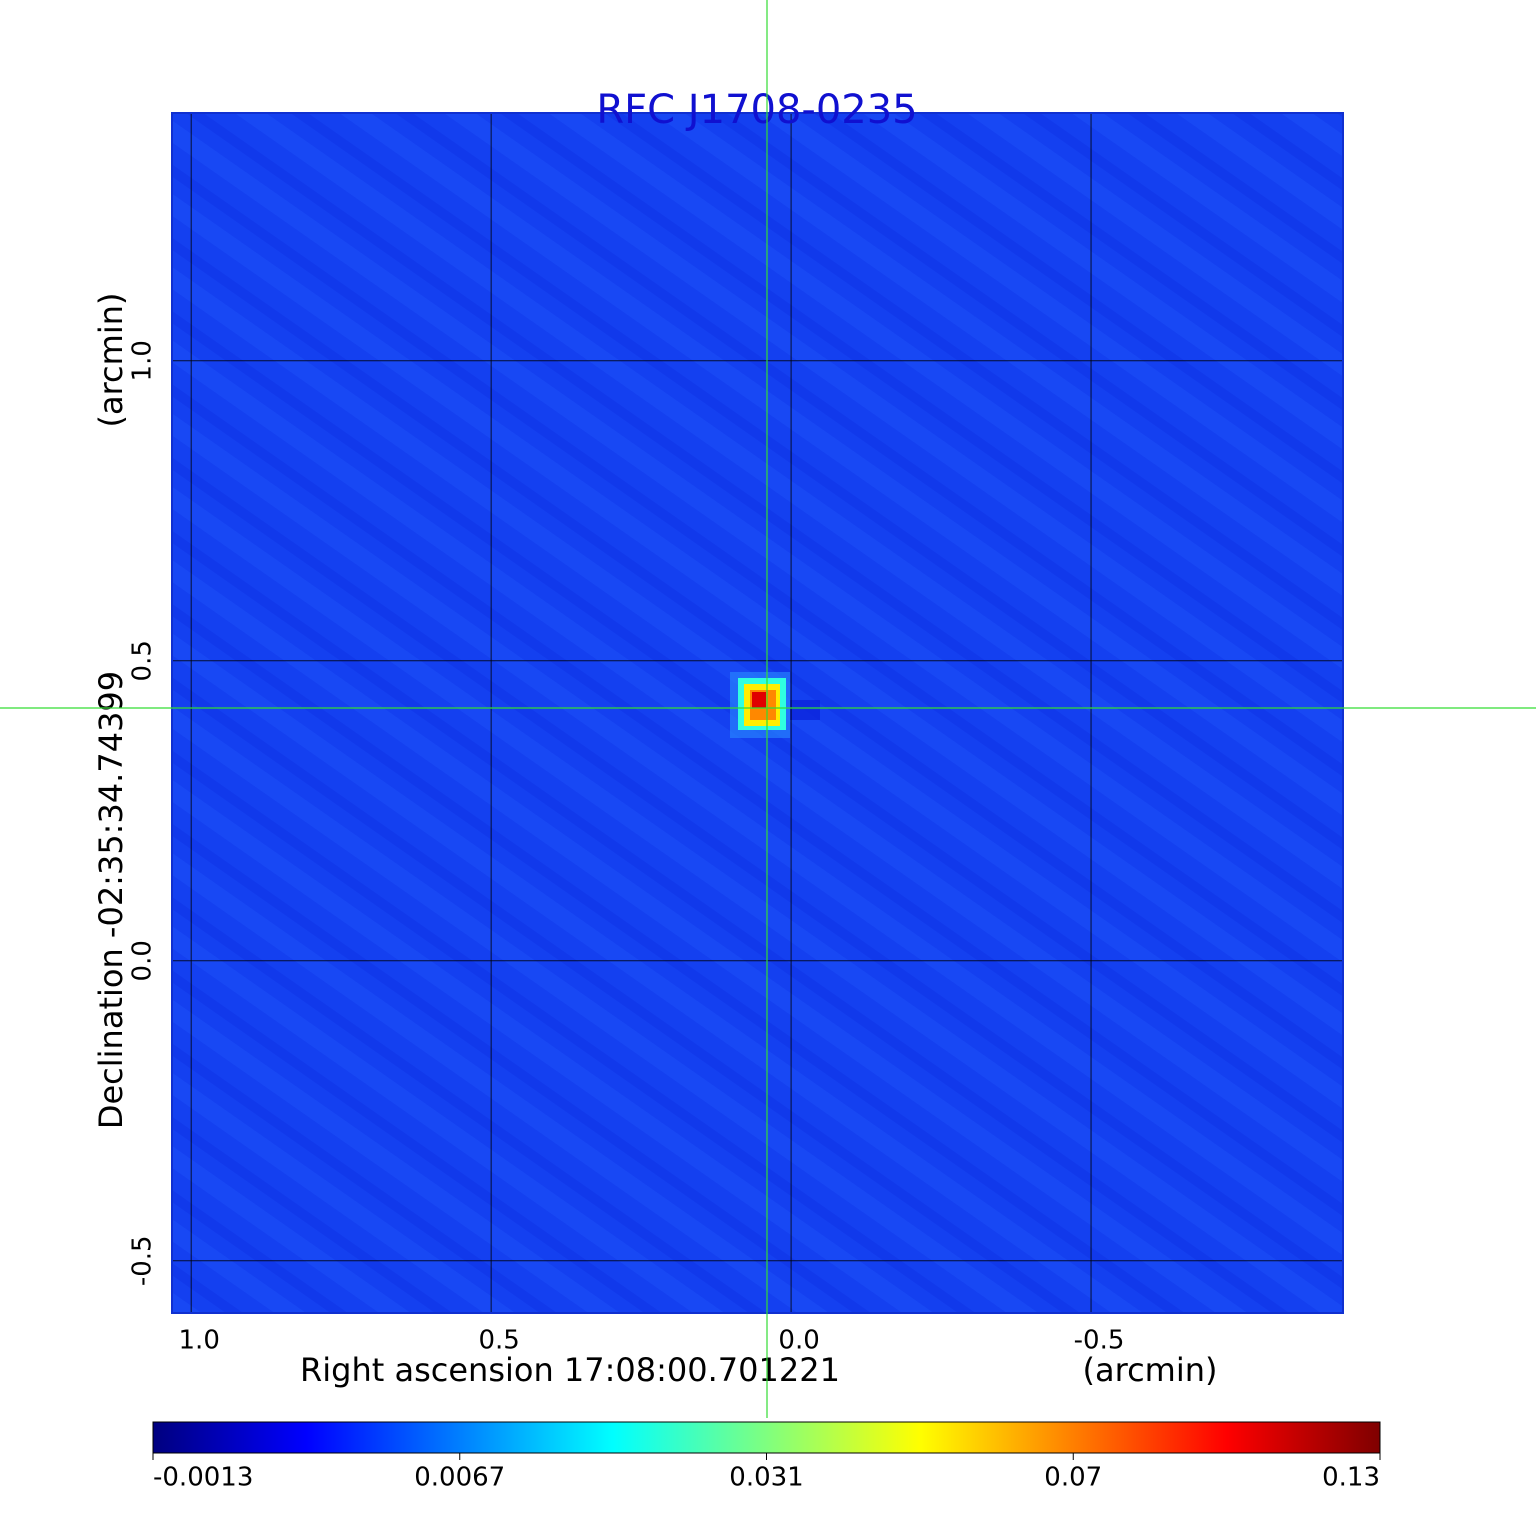  Describe the element at coordinates (775, 705) in the screenshot. I see `source-blob` at that location.